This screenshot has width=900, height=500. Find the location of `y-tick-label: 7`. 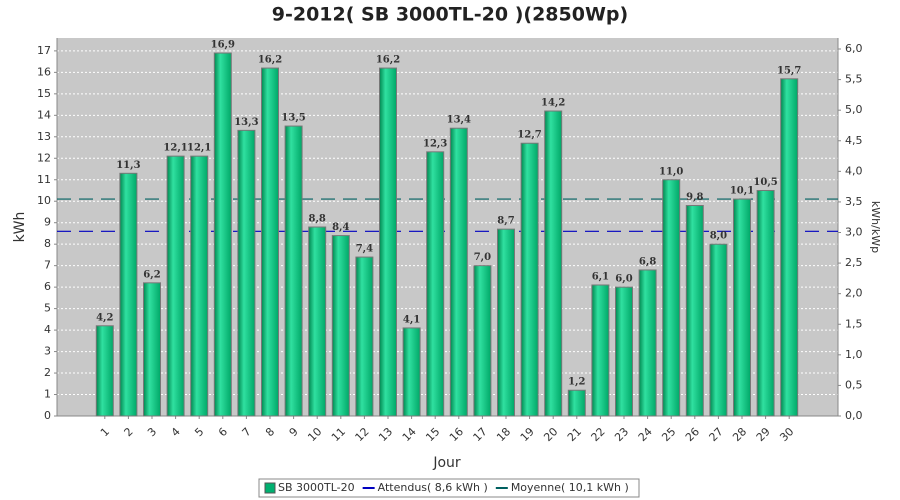

y-tick-label: 7 is located at coordinates (47, 265).